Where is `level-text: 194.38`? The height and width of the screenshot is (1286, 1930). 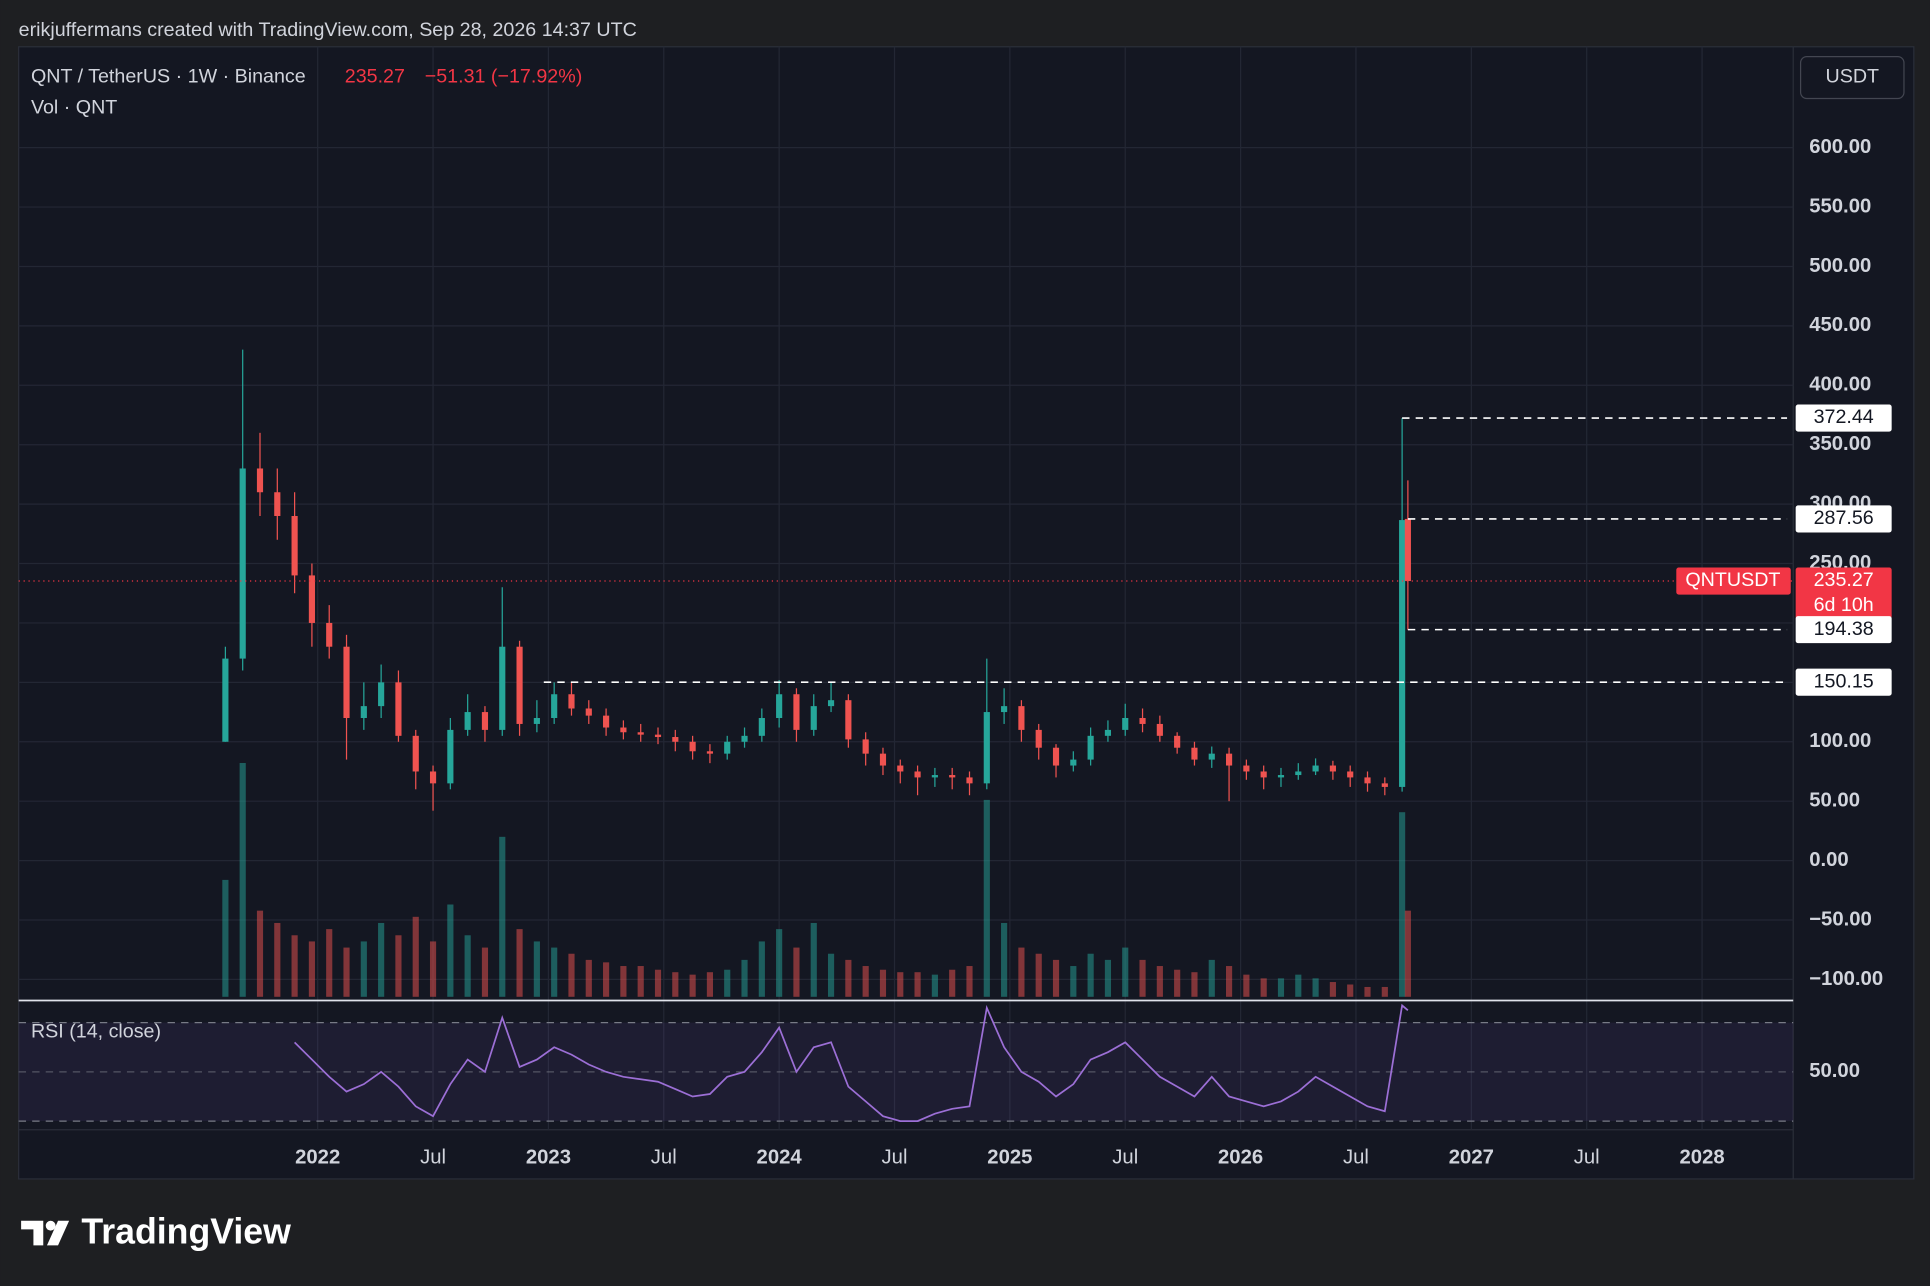
level-text: 194.38 is located at coordinates (1844, 629).